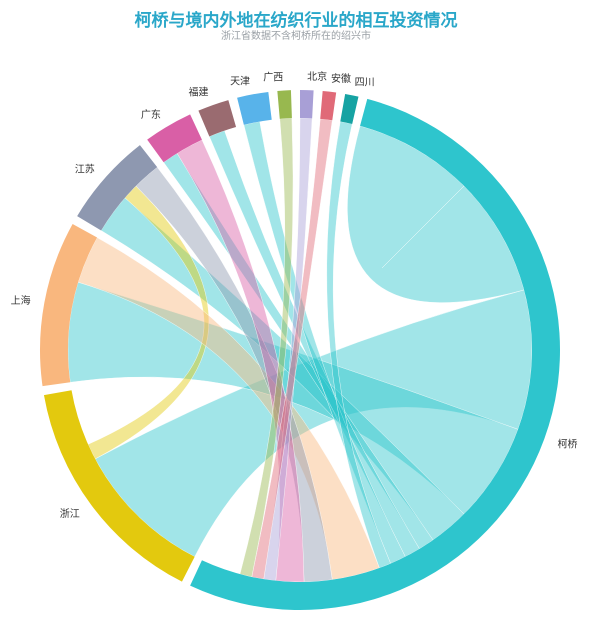 This screenshot has width=592, height=621. I want to click on group-label-7: 天津, so click(240, 82).